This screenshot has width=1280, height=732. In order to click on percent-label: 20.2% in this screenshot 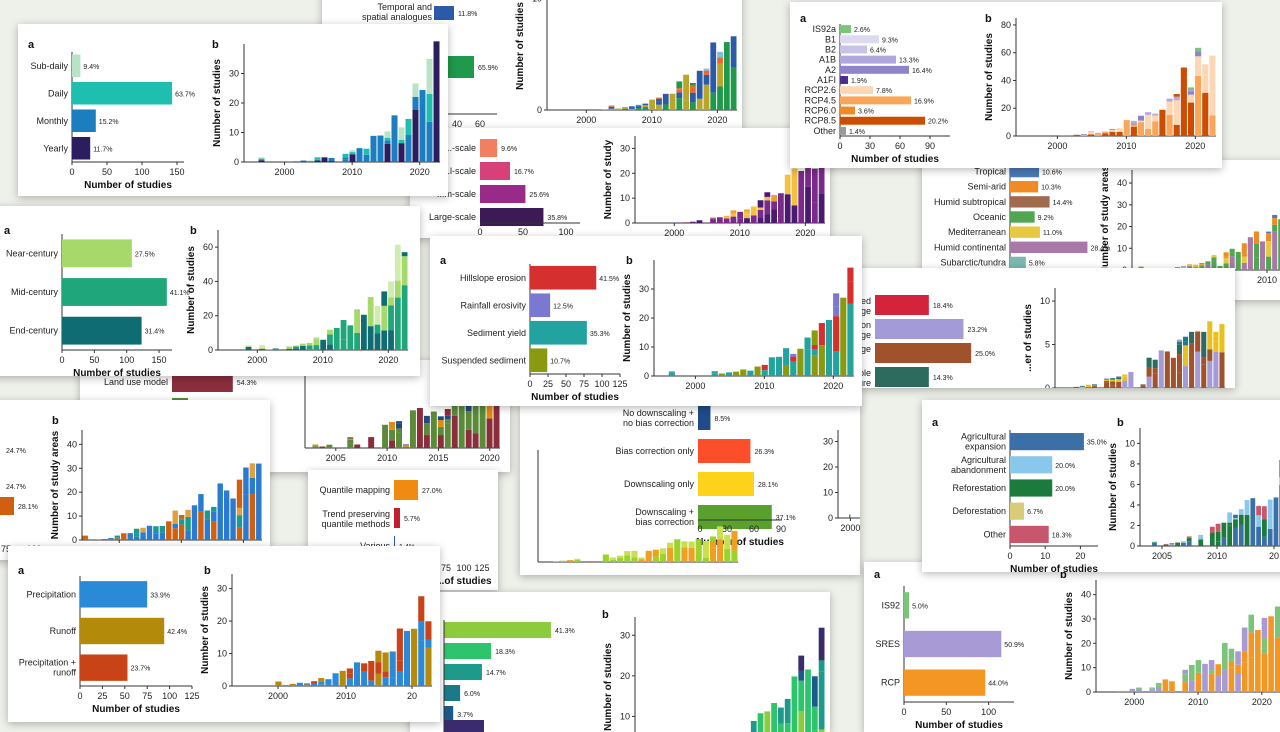, I will do `click(938, 122)`.